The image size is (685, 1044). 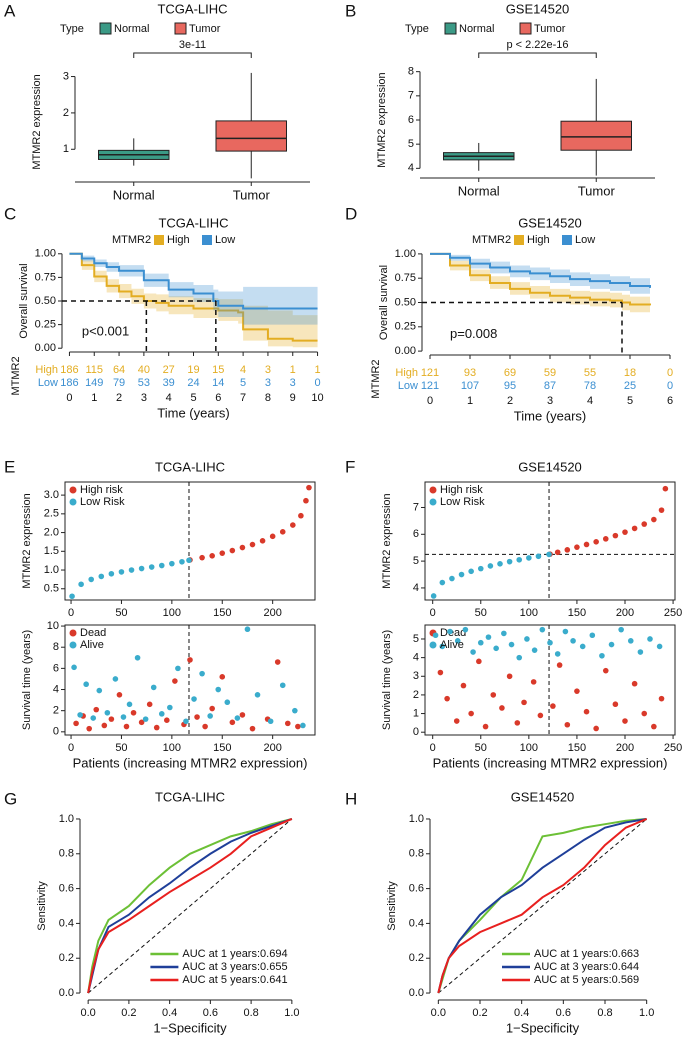 What do you see at coordinates (596, 135) in the screenshot?
I see `box` at bounding box center [596, 135].